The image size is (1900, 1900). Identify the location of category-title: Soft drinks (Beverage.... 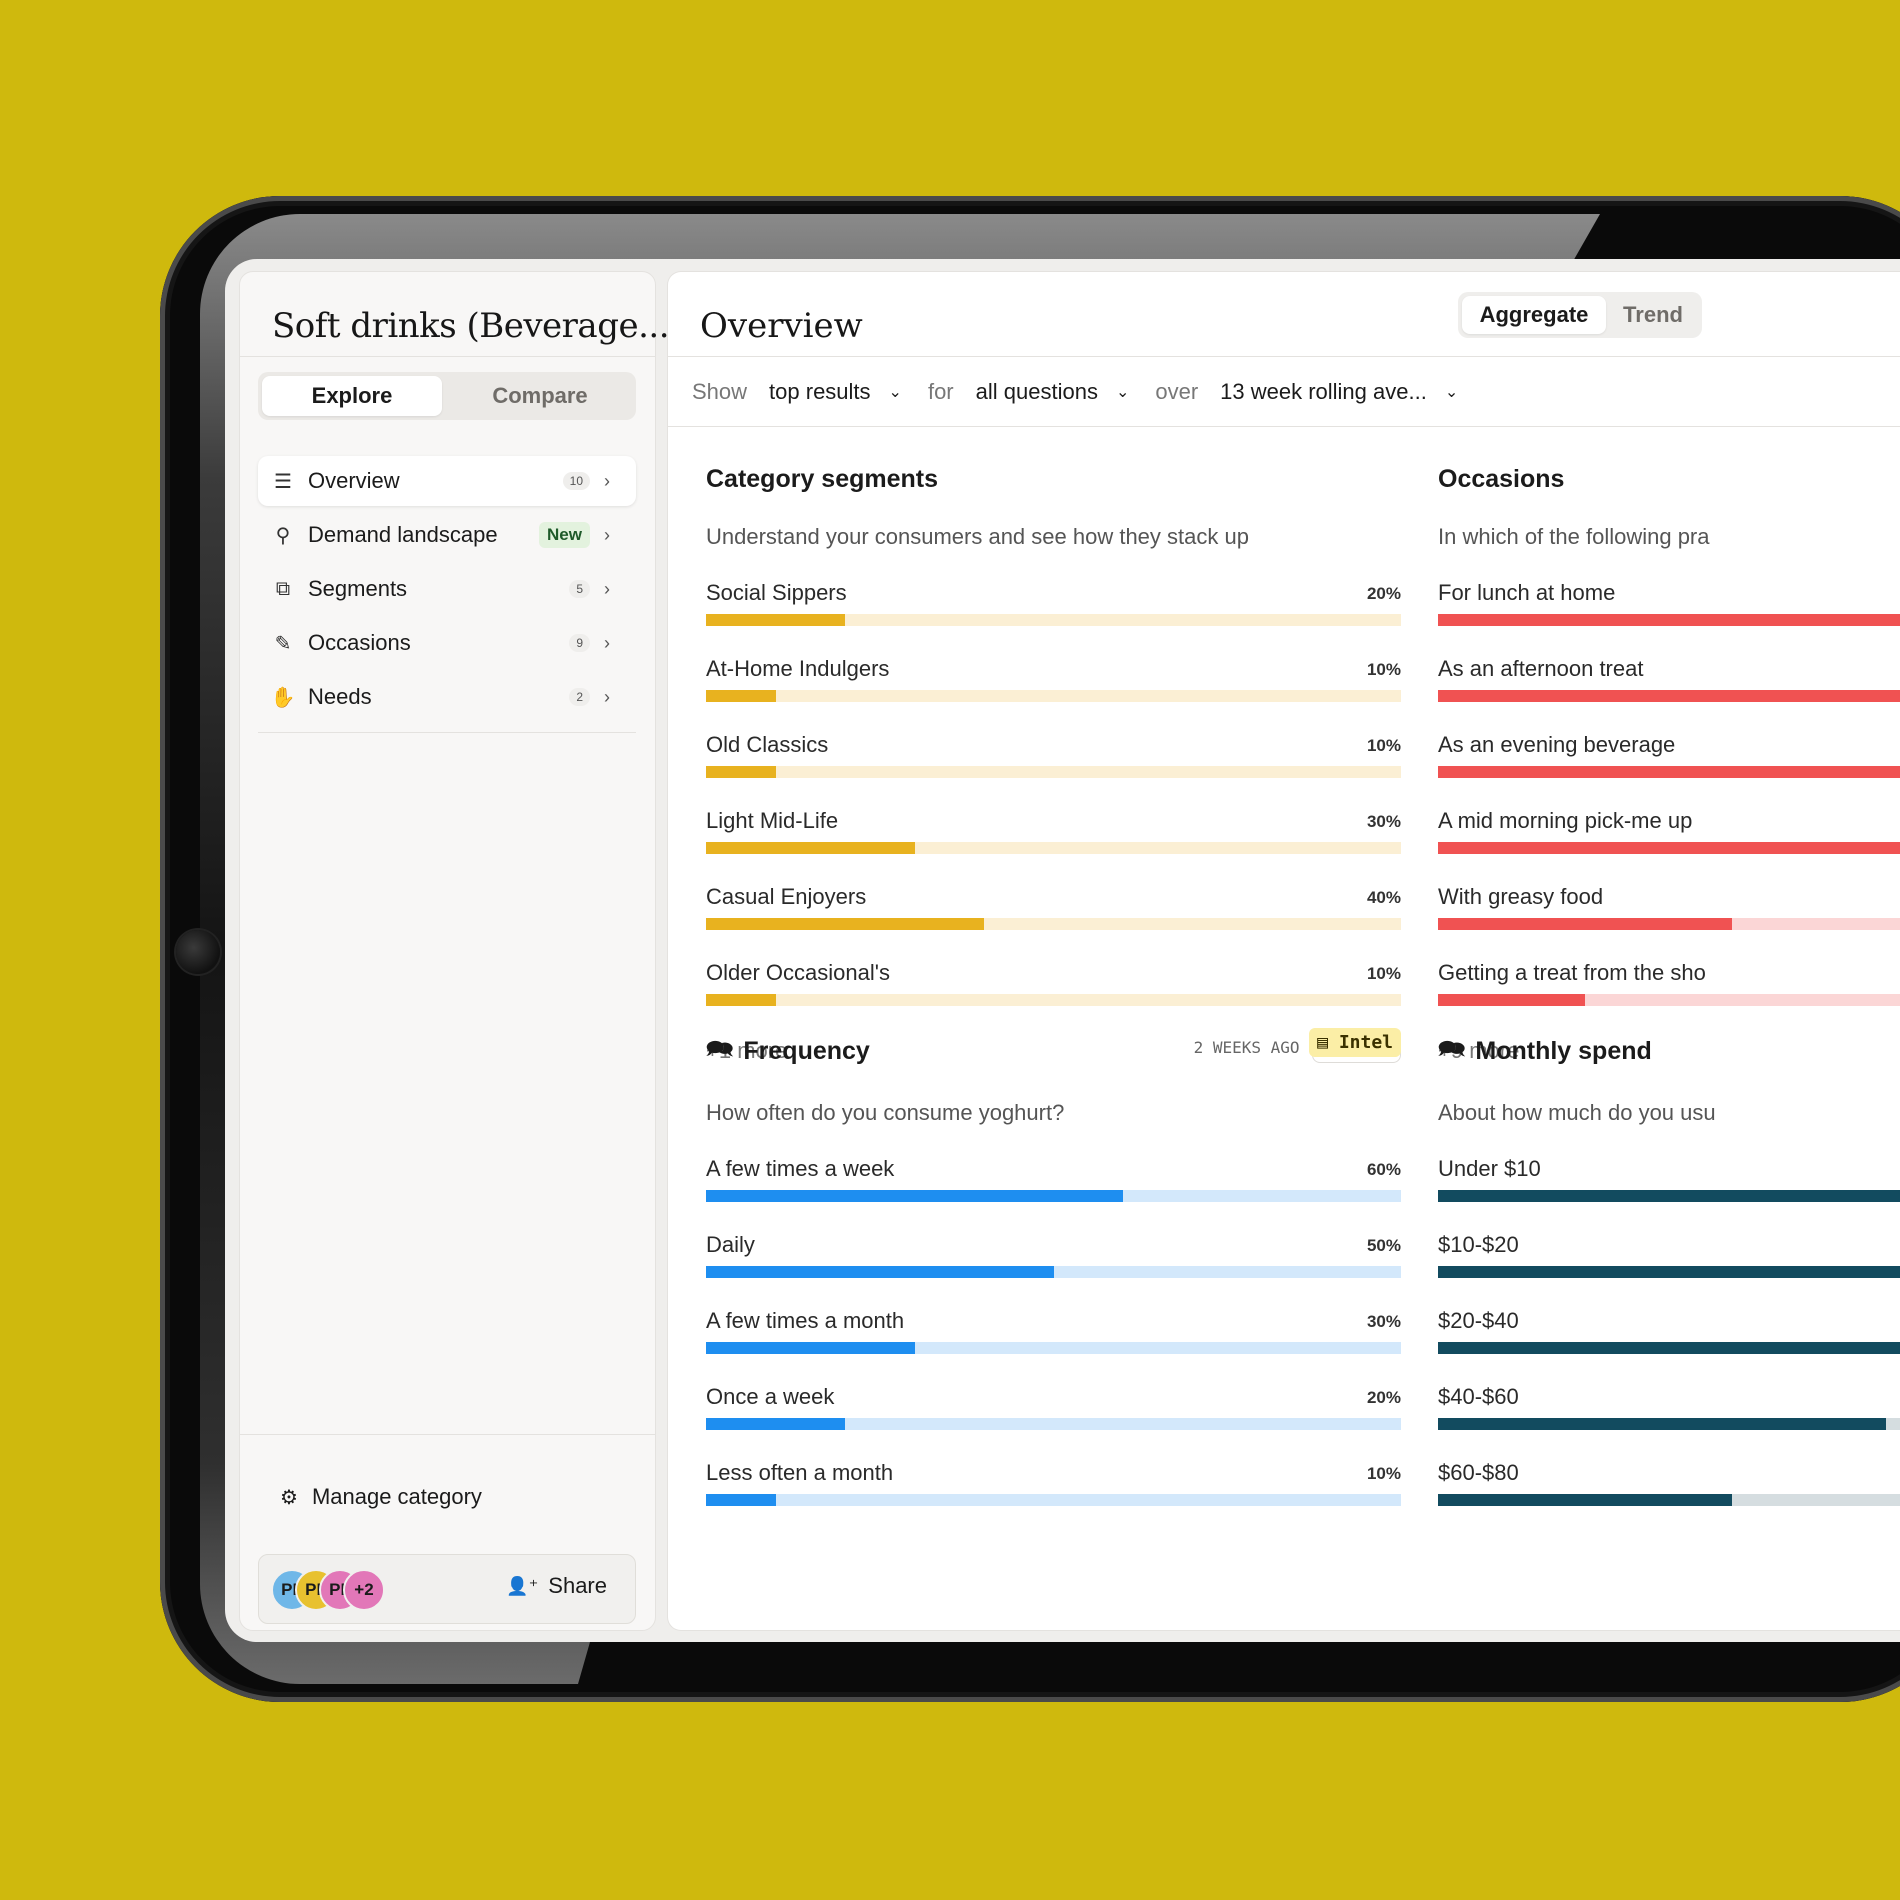
(471, 326).